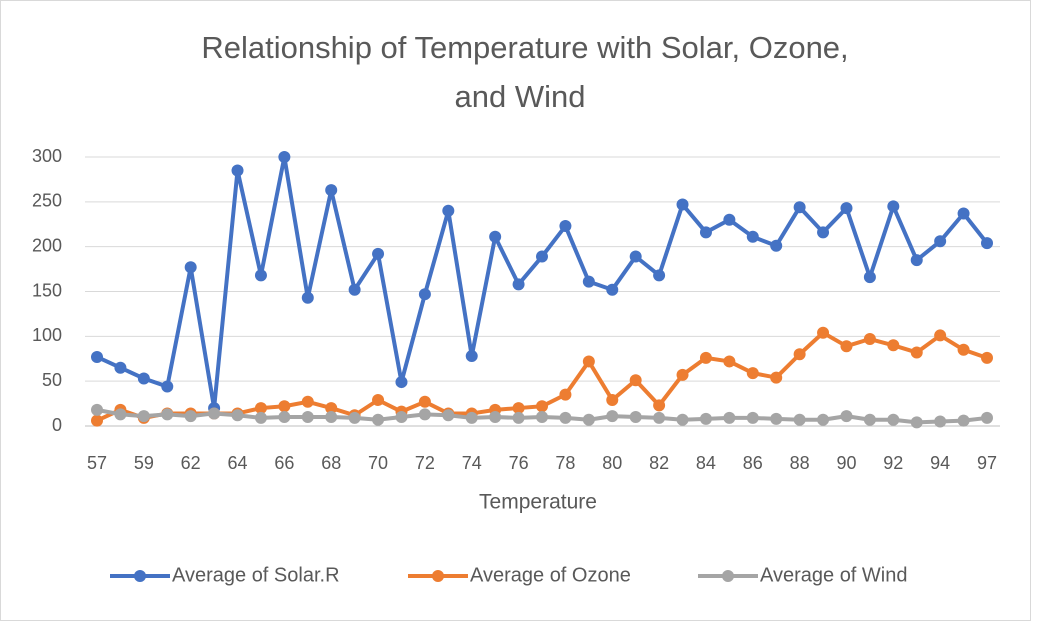 This screenshot has width=1038, height=626. What do you see at coordinates (378, 463) in the screenshot?
I see `x-tick-label: 70` at bounding box center [378, 463].